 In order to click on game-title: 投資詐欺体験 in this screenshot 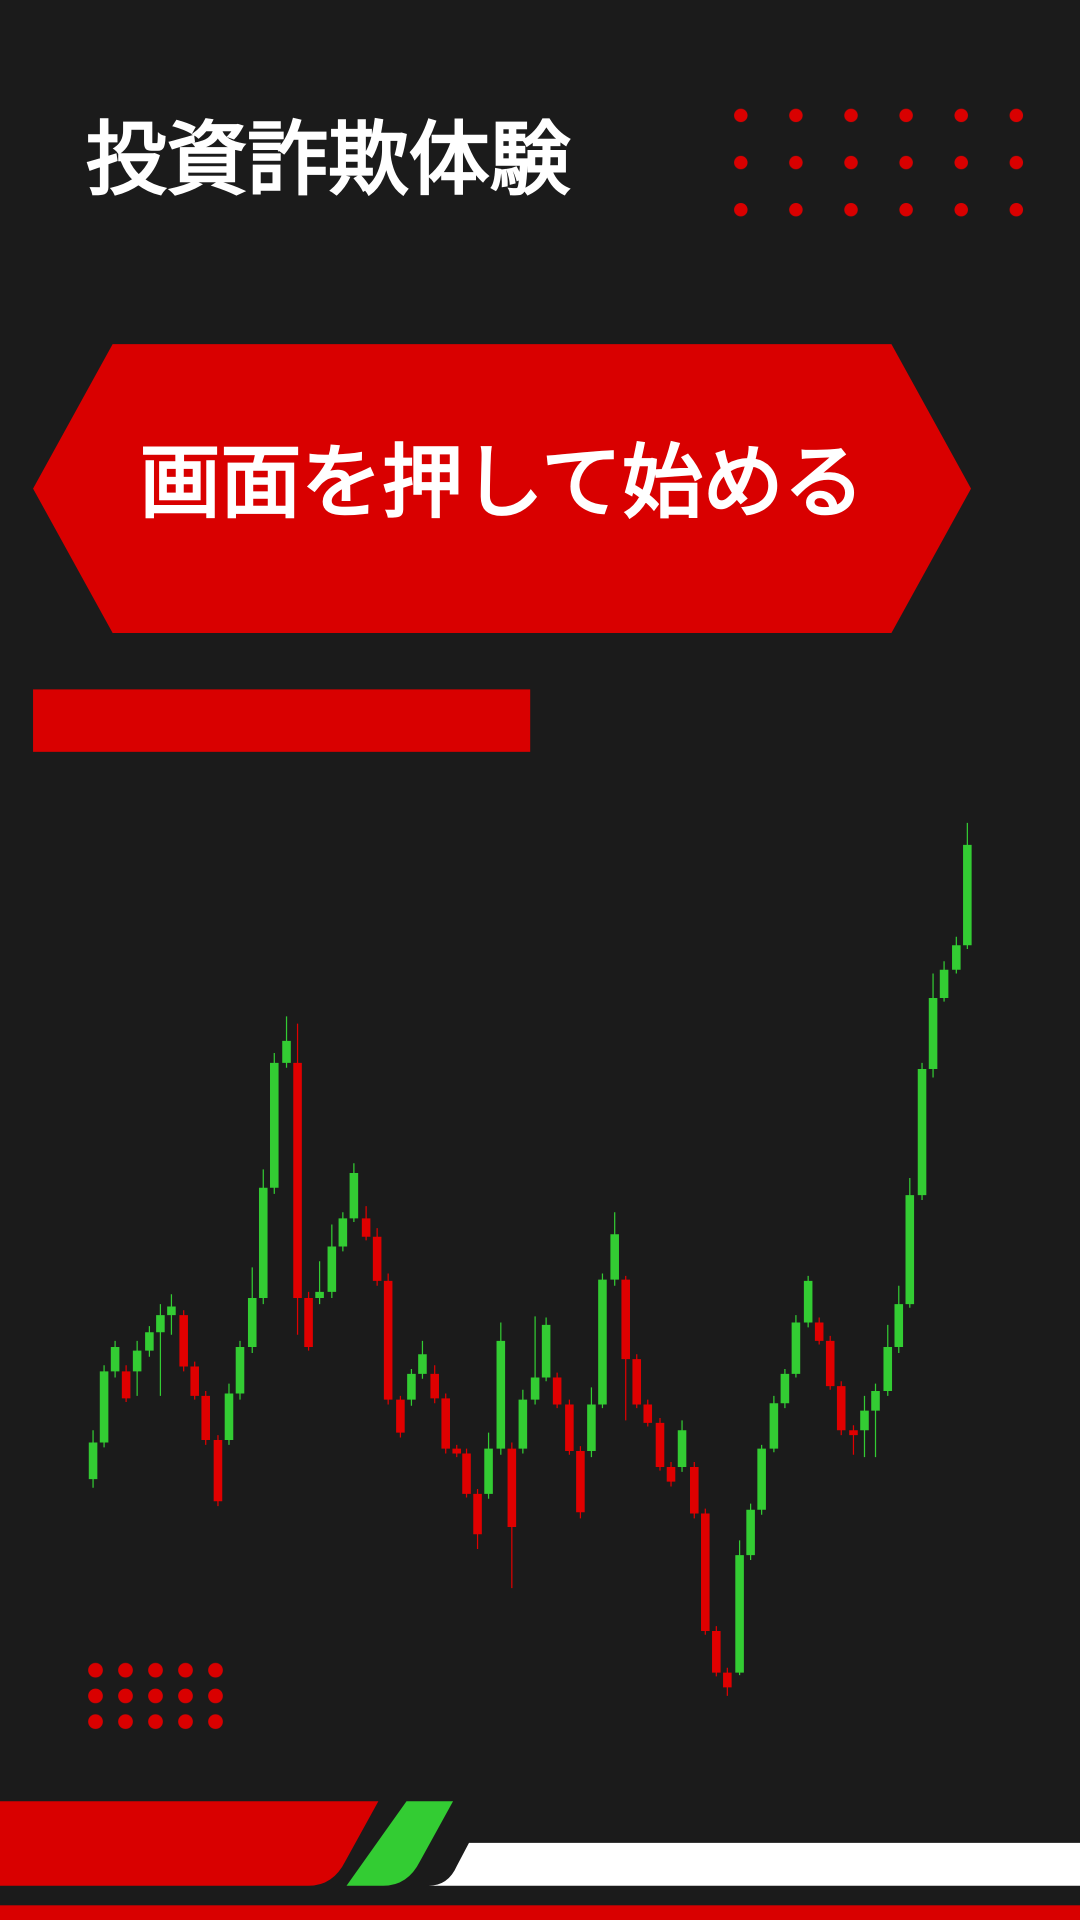, I will do `click(328, 159)`.